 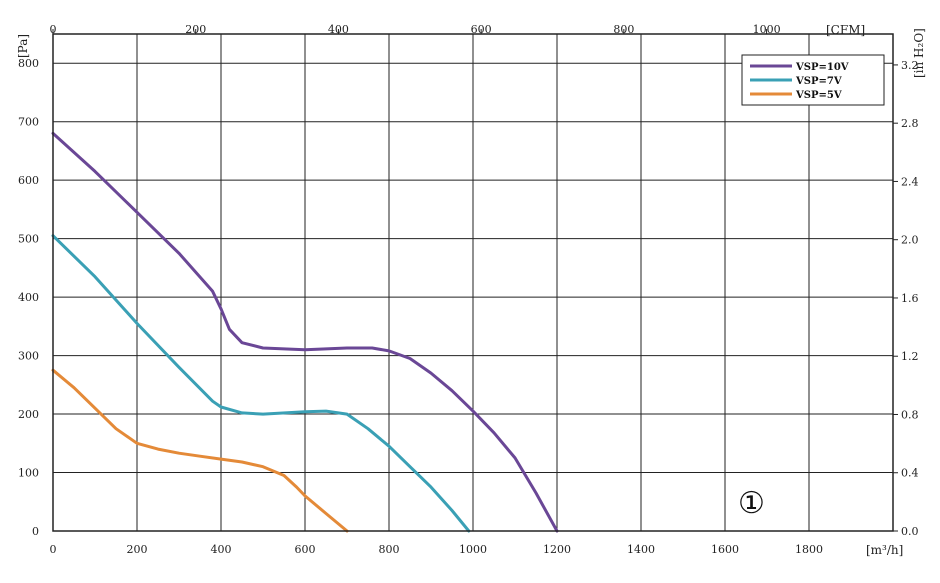 What do you see at coordinates (305, 549) in the screenshot?
I see `x-tick-label: 600` at bounding box center [305, 549].